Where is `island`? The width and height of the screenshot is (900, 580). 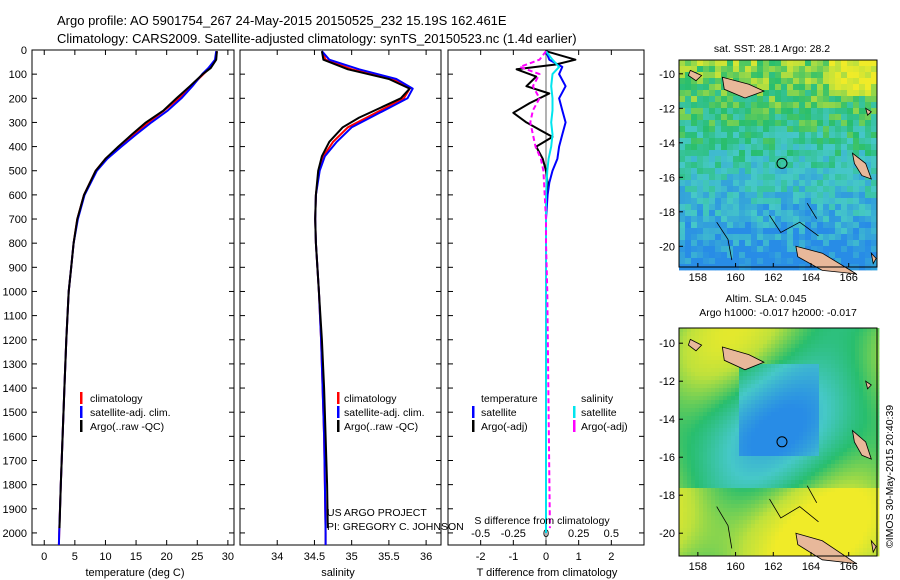 island is located at coordinates (695, 345).